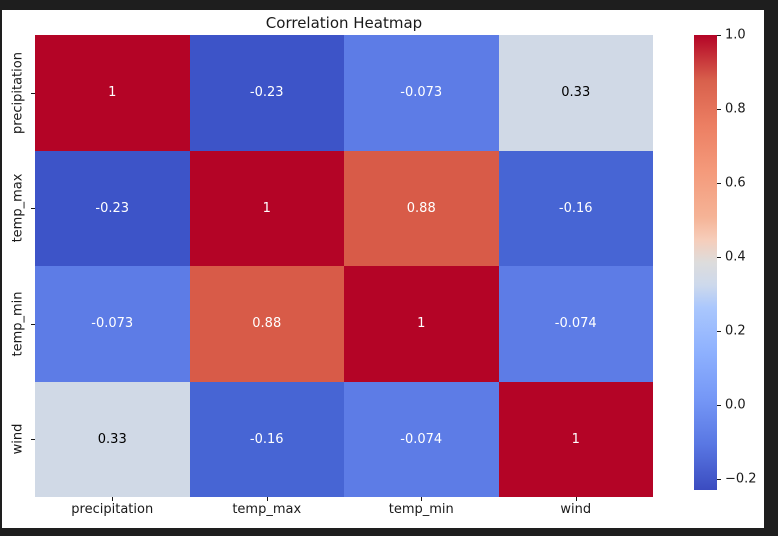 Image resolution: width=778 pixels, height=536 pixels. Describe the element at coordinates (735, 183) in the screenshot. I see `colorbar-tick-label: 0.6` at that location.